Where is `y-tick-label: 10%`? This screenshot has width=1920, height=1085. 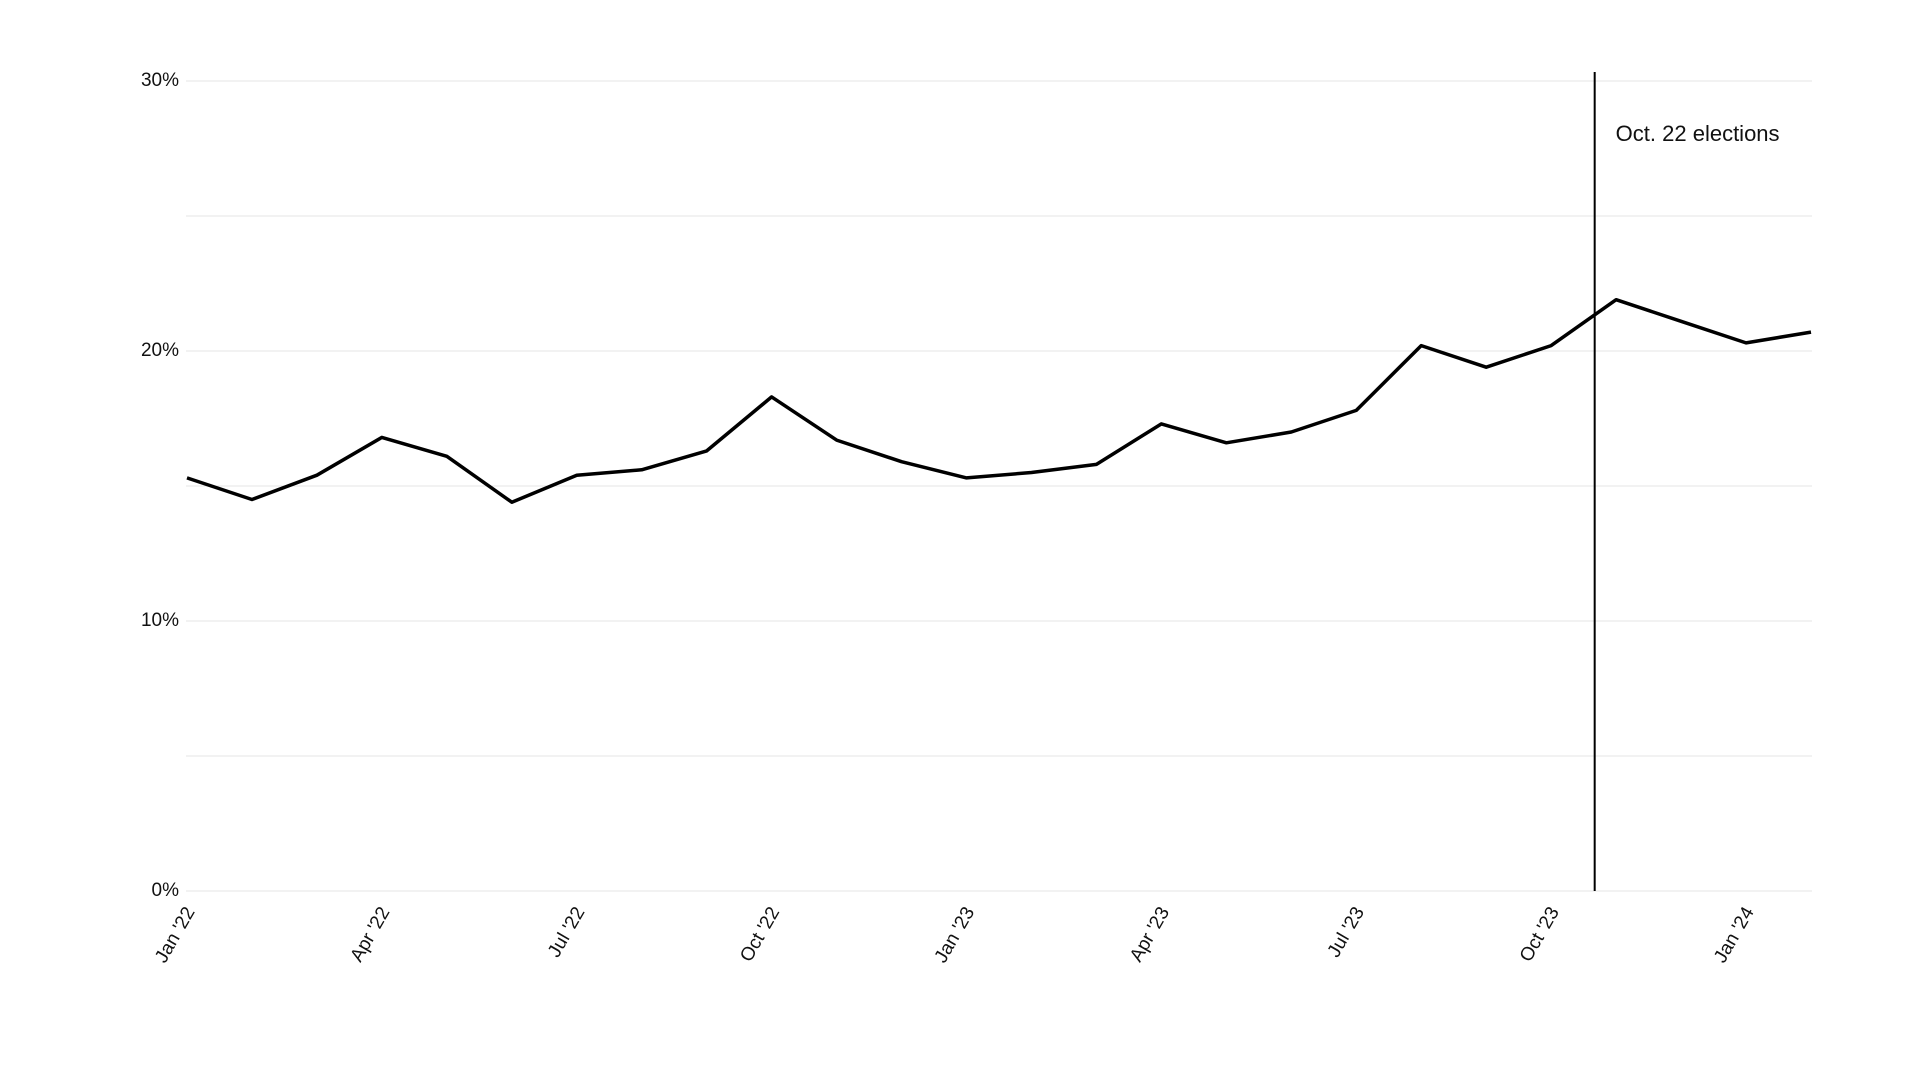 y-tick-label: 10% is located at coordinates (160, 620).